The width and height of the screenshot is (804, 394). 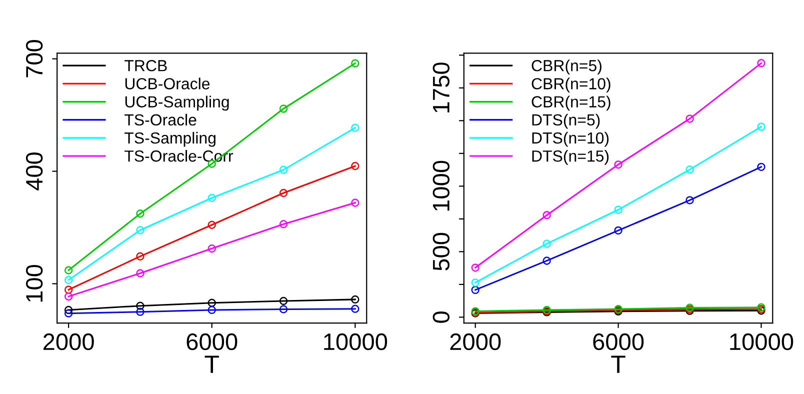 I want to click on legend-label: CBR(n=15), so click(x=571, y=103).